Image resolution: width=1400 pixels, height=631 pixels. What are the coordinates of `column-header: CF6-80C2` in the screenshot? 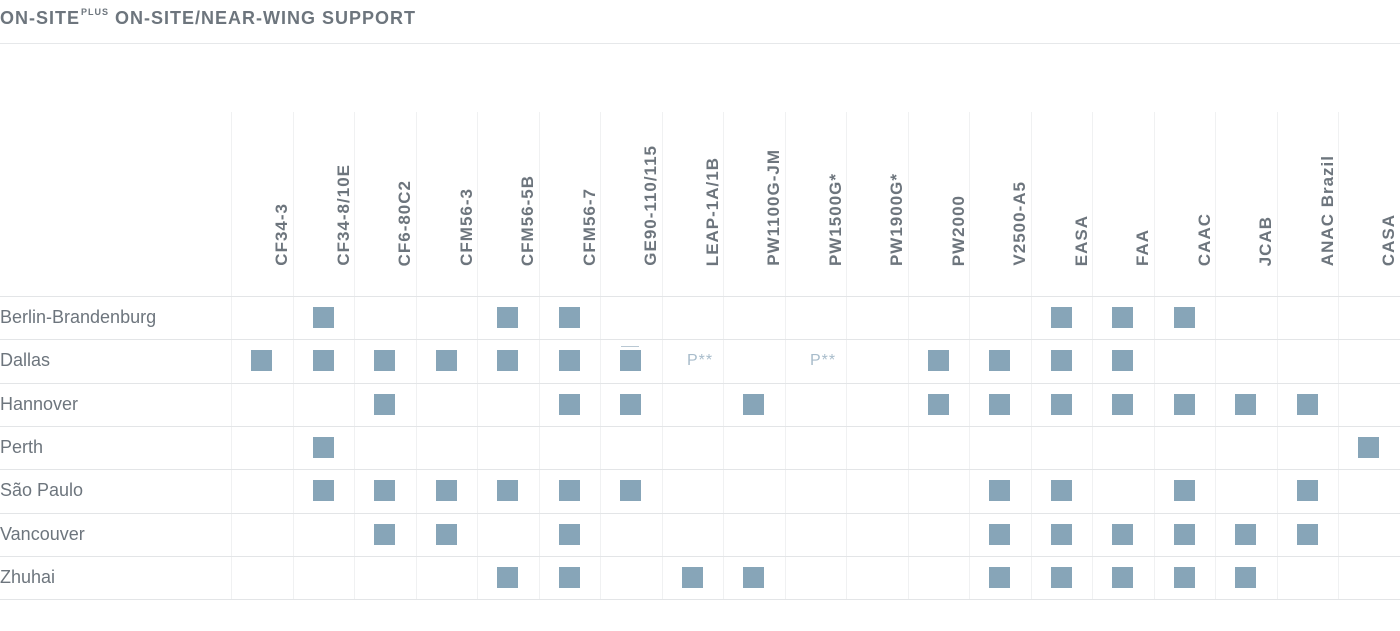 It's located at (385, 204).